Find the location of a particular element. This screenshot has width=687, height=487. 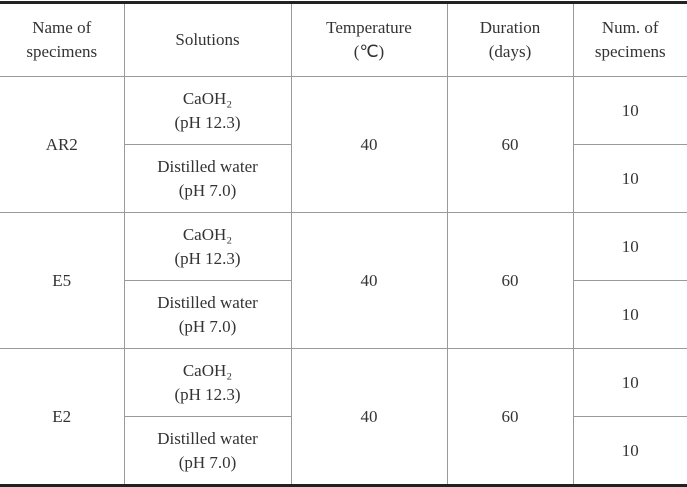

cell-line: Temperature is located at coordinates (369, 28).